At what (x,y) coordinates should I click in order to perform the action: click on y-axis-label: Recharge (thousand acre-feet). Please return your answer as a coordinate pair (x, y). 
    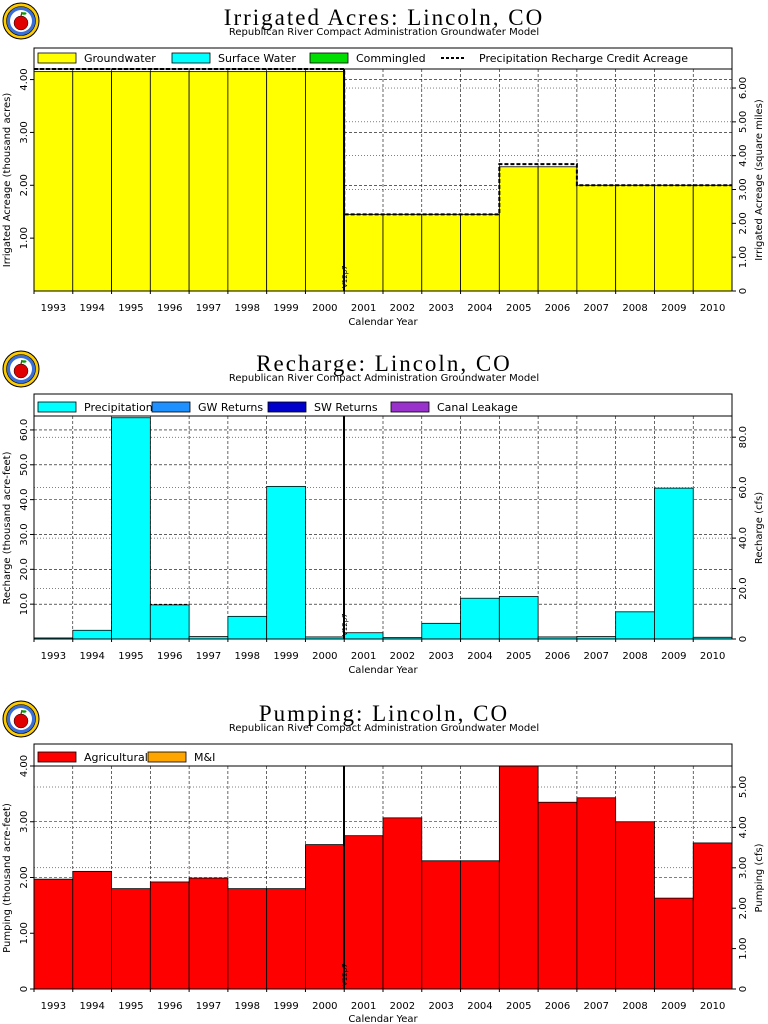
    Looking at the image, I should click on (7, 527).